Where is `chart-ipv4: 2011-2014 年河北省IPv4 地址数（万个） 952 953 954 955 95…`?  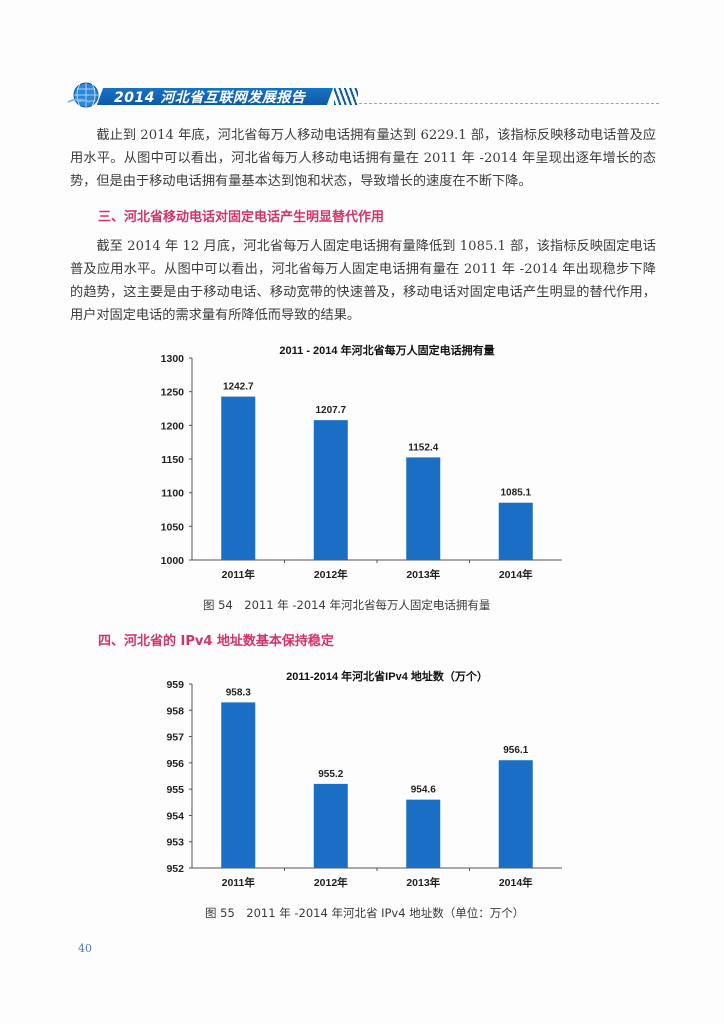 chart-ipv4: 2011-2014 年河北省IPv4 地址数（万个） 952 953 954 955 95… is located at coordinates (360, 782).